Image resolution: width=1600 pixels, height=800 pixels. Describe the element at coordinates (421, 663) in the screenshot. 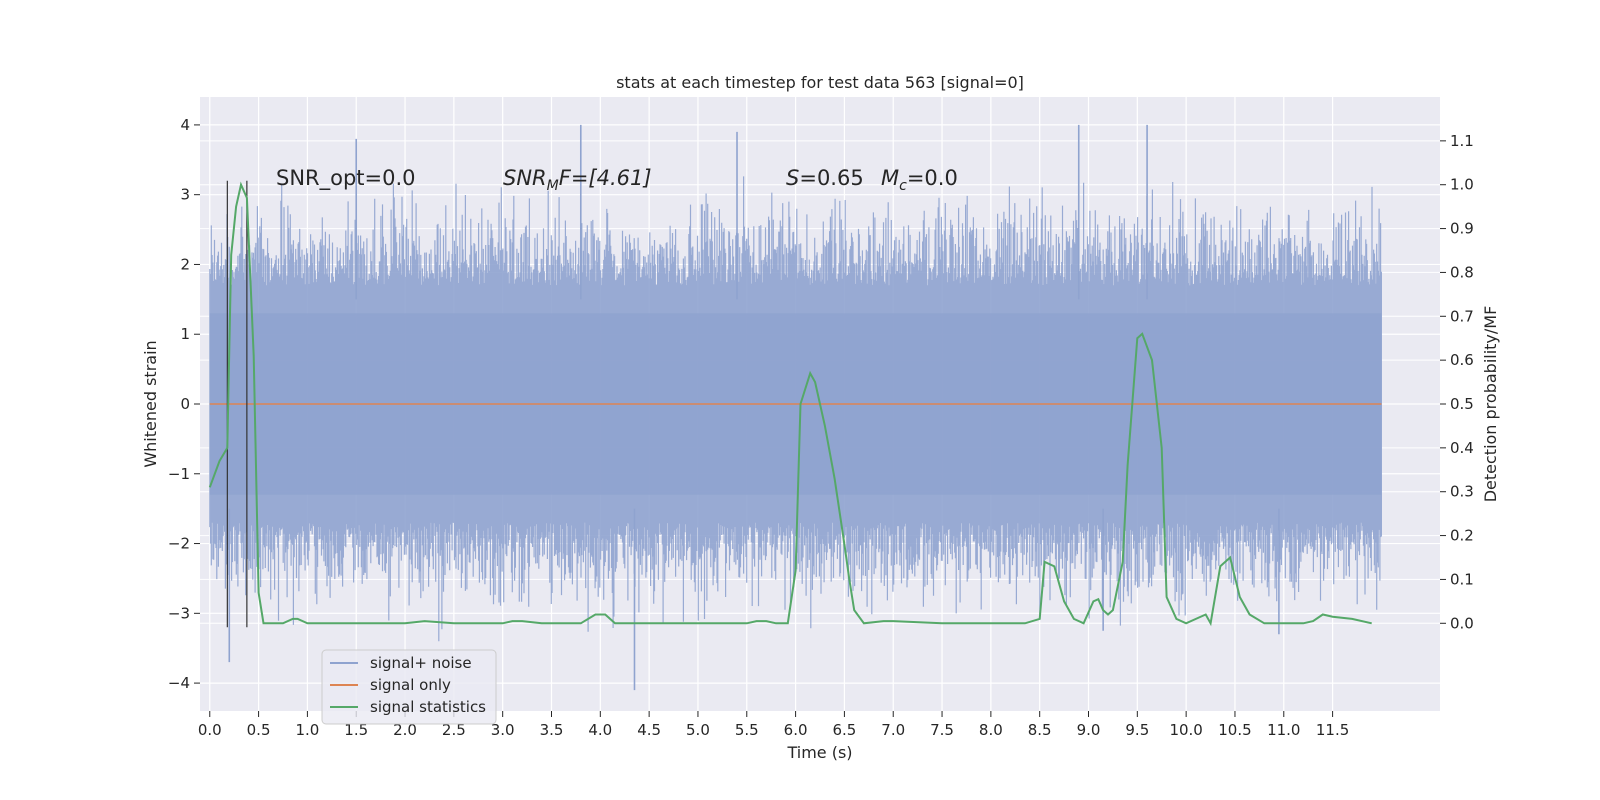

I see `legend-label-signal-noise: signal+ noise` at that location.